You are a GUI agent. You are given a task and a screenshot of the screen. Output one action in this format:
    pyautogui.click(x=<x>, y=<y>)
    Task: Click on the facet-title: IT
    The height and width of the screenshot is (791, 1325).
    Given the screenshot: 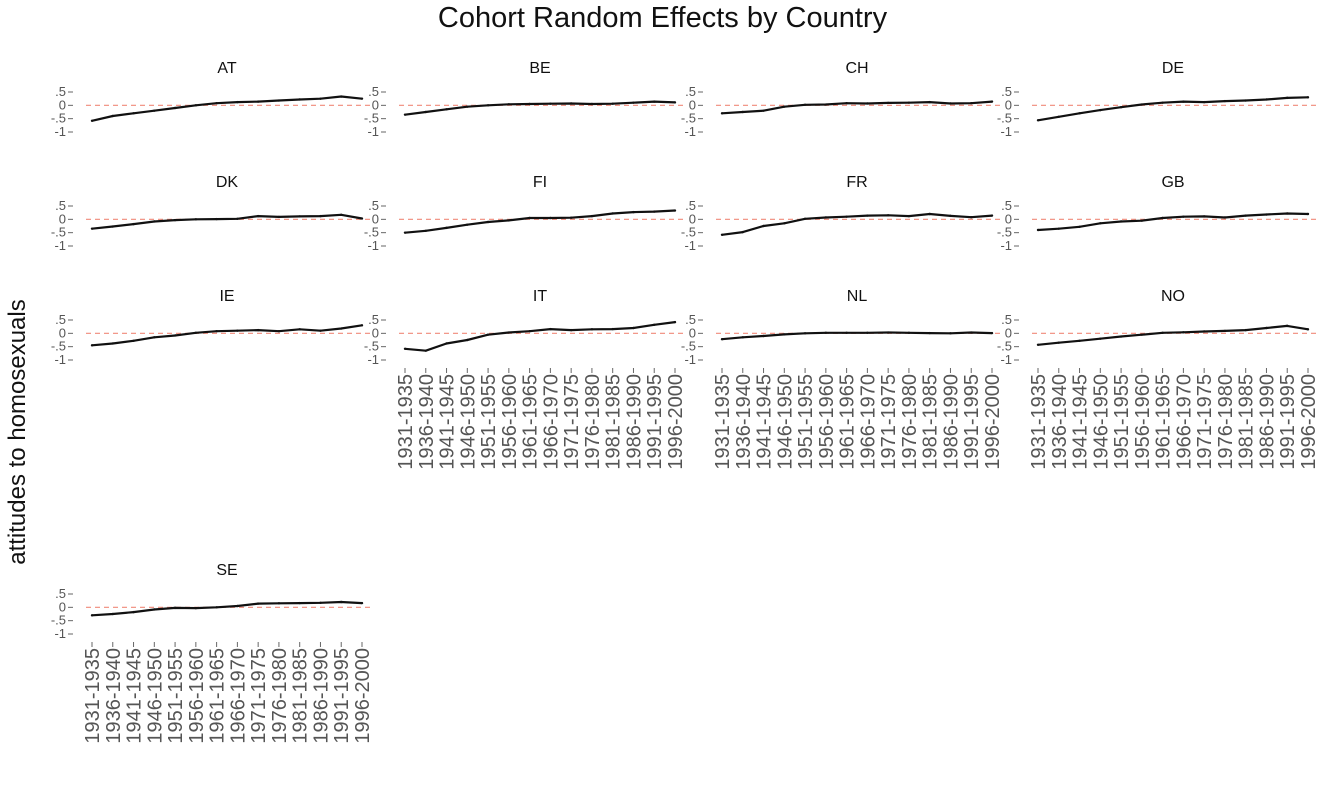 What is the action you would take?
    pyautogui.click(x=540, y=296)
    